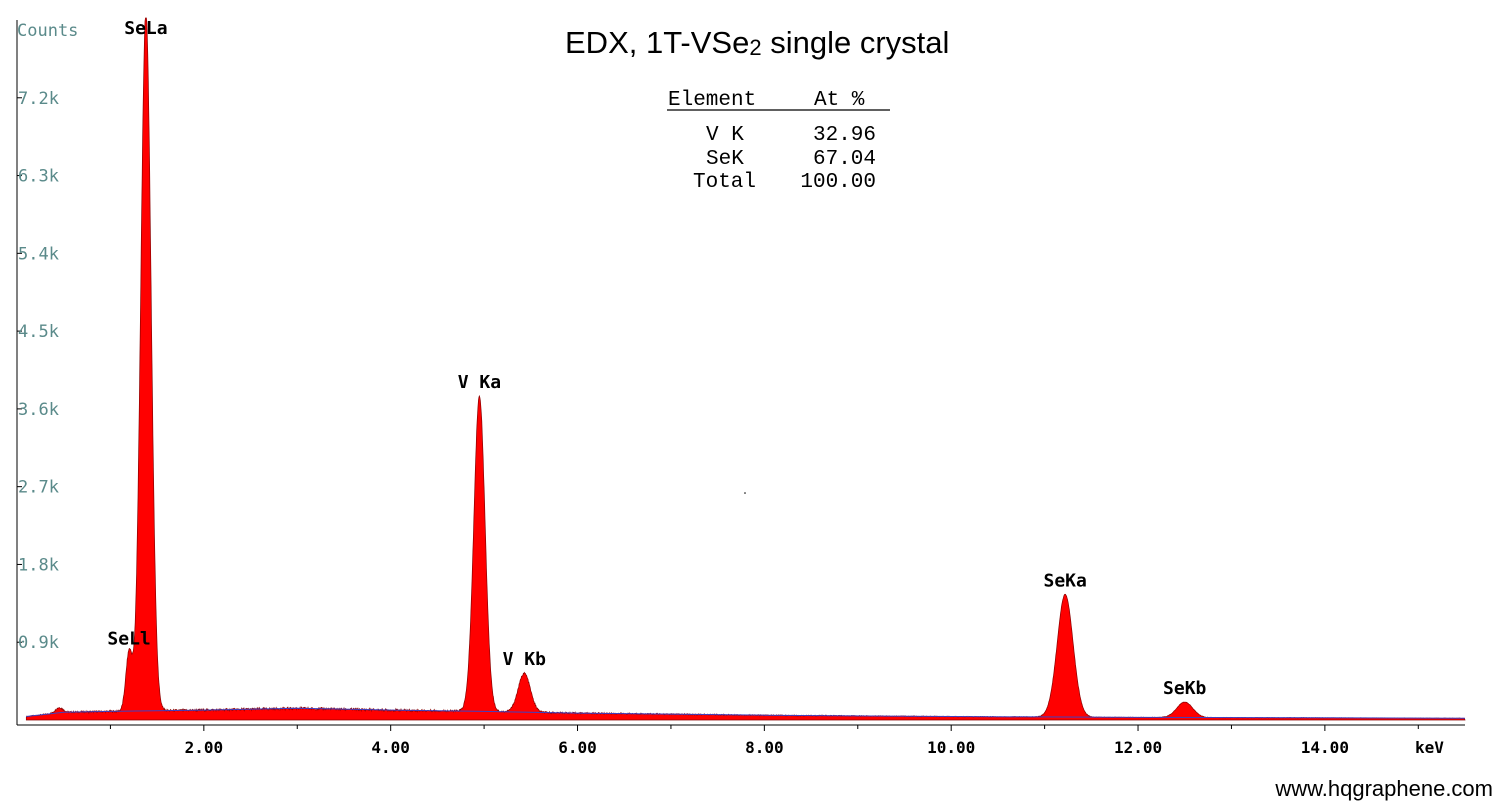  I want to click on chart-title-subscript: 2, so click(755, 47).